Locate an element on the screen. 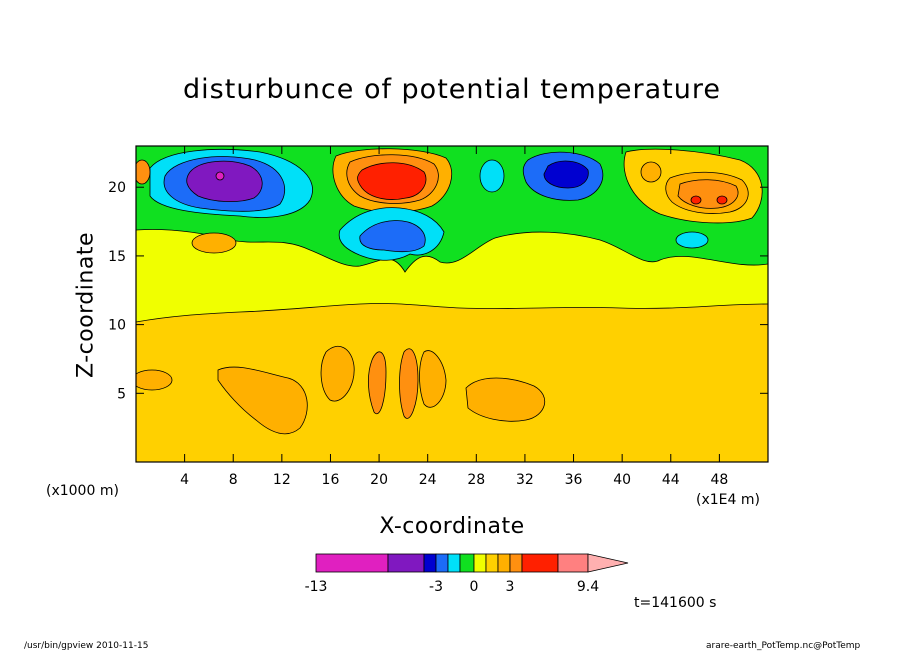 The height and width of the screenshot is (654, 904). y-axis-label: Z-coordinate is located at coordinates (86, 305).